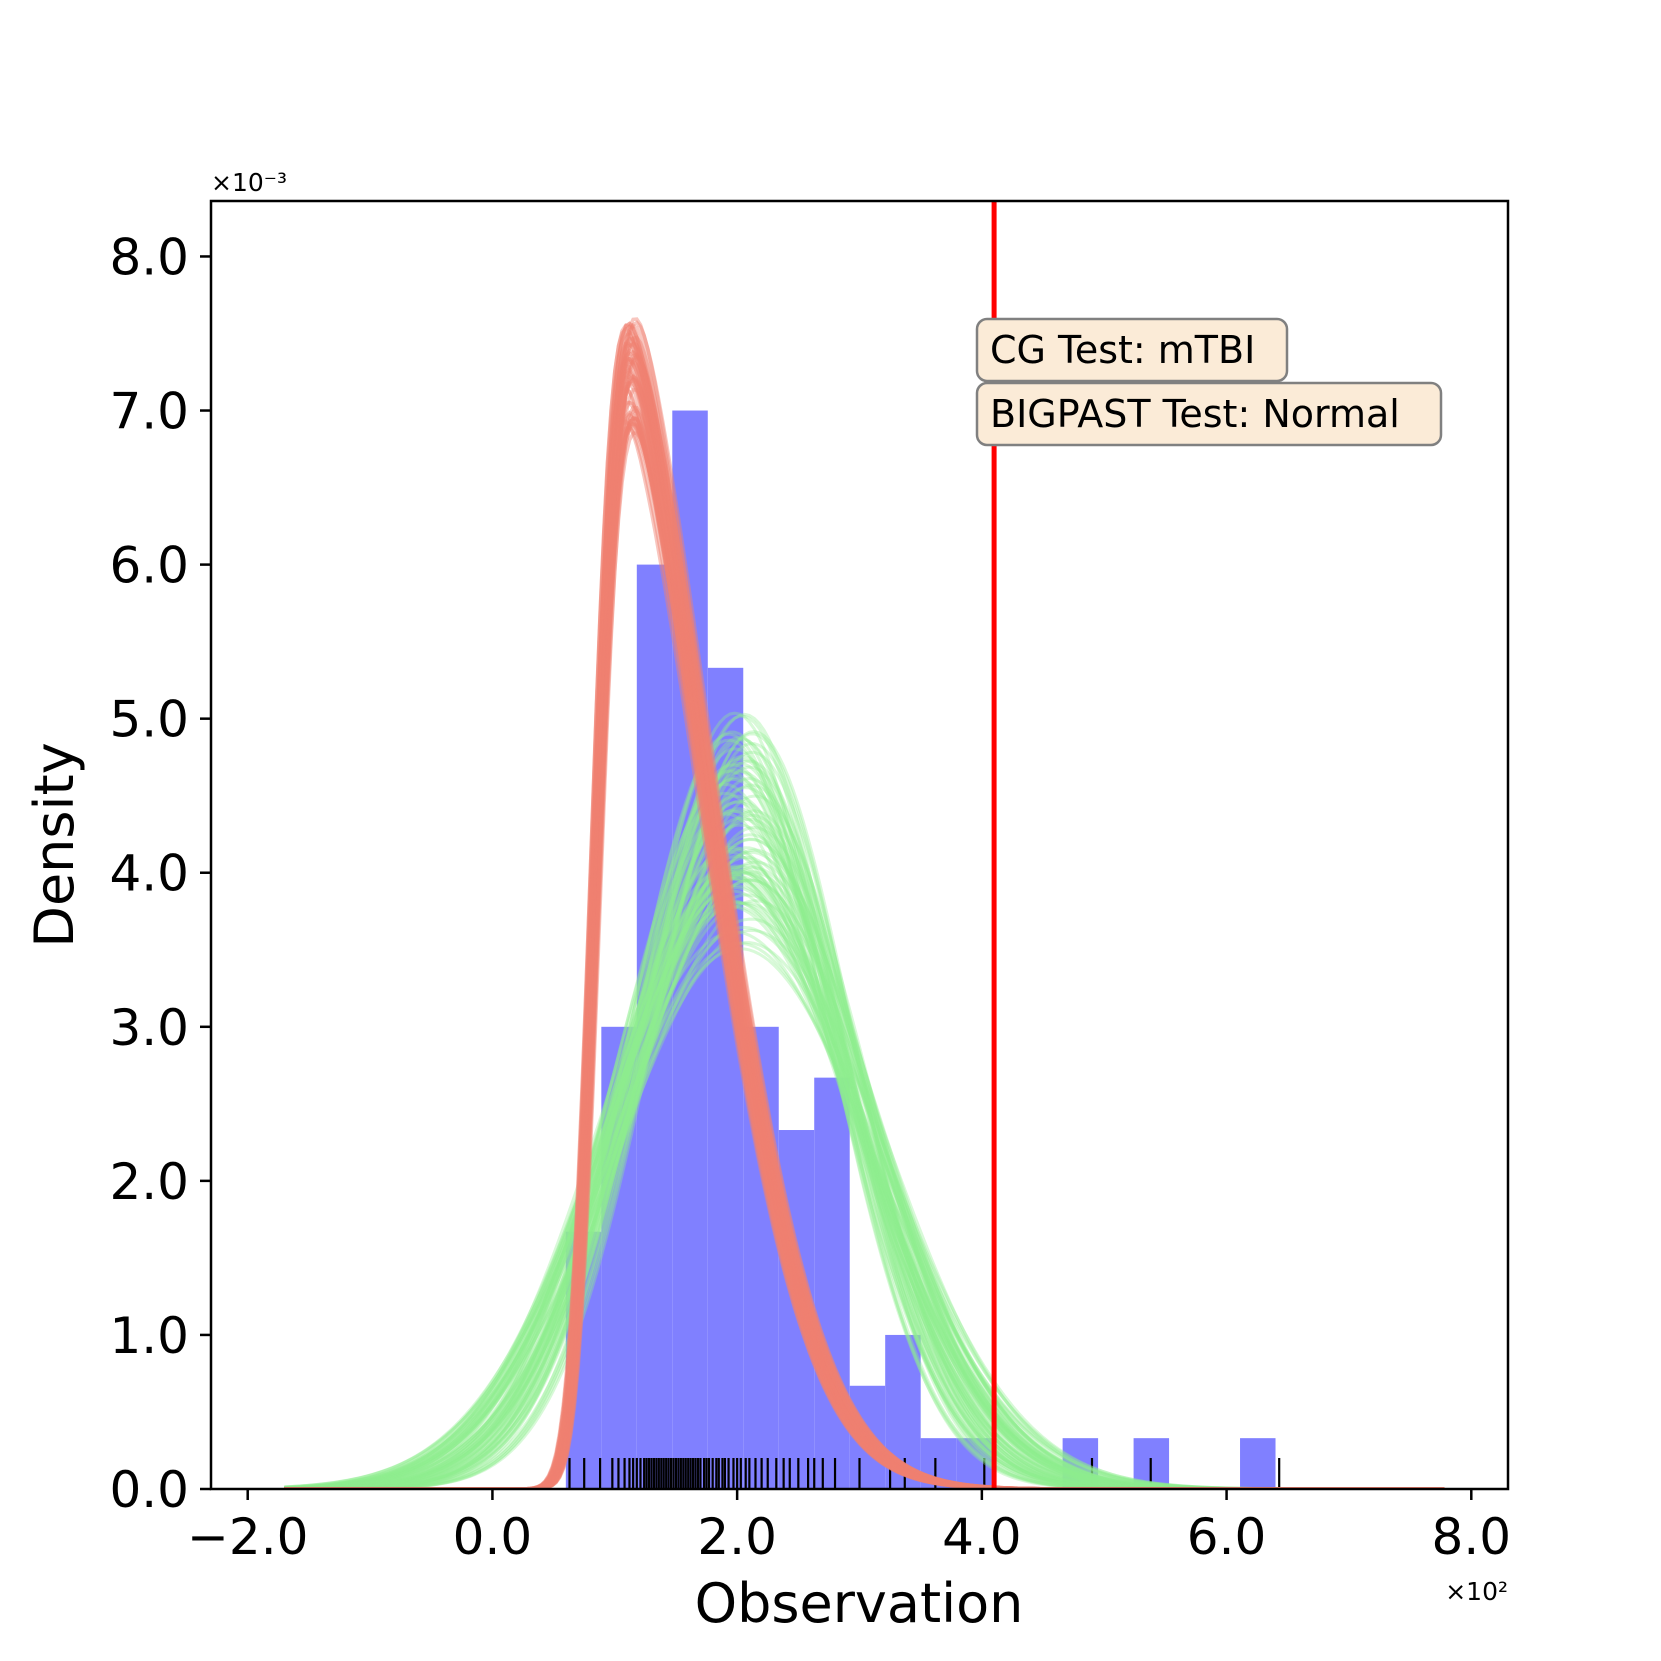 This screenshot has width=1661, height=1661. I want to click on y-tick-label: 6.0, so click(149, 566).